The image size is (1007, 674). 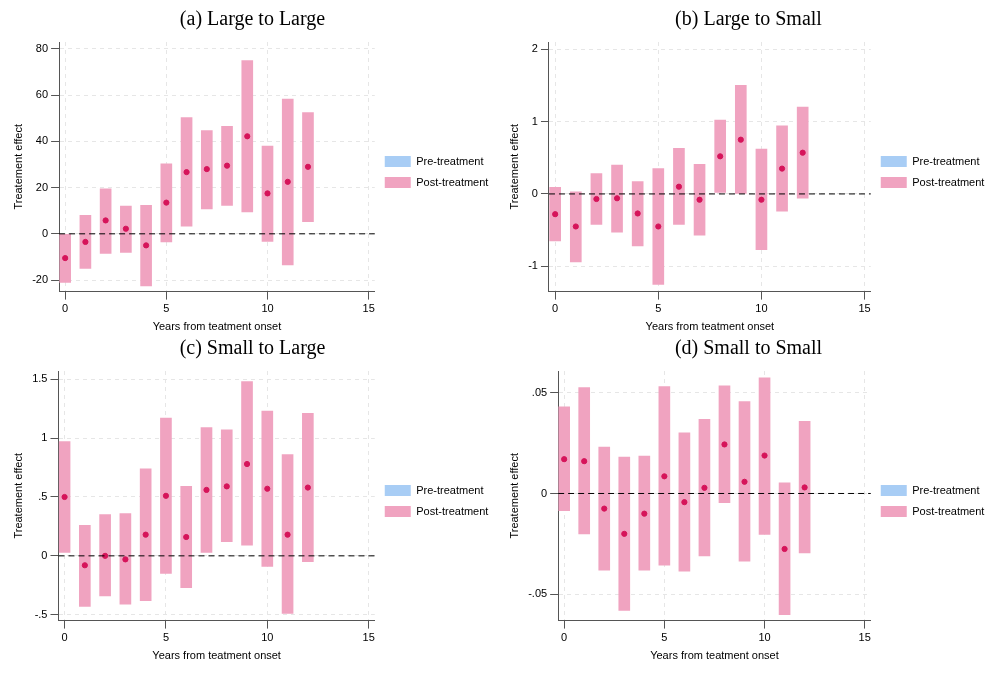 What do you see at coordinates (40, 279) in the screenshot?
I see `y-tick-label: -20` at bounding box center [40, 279].